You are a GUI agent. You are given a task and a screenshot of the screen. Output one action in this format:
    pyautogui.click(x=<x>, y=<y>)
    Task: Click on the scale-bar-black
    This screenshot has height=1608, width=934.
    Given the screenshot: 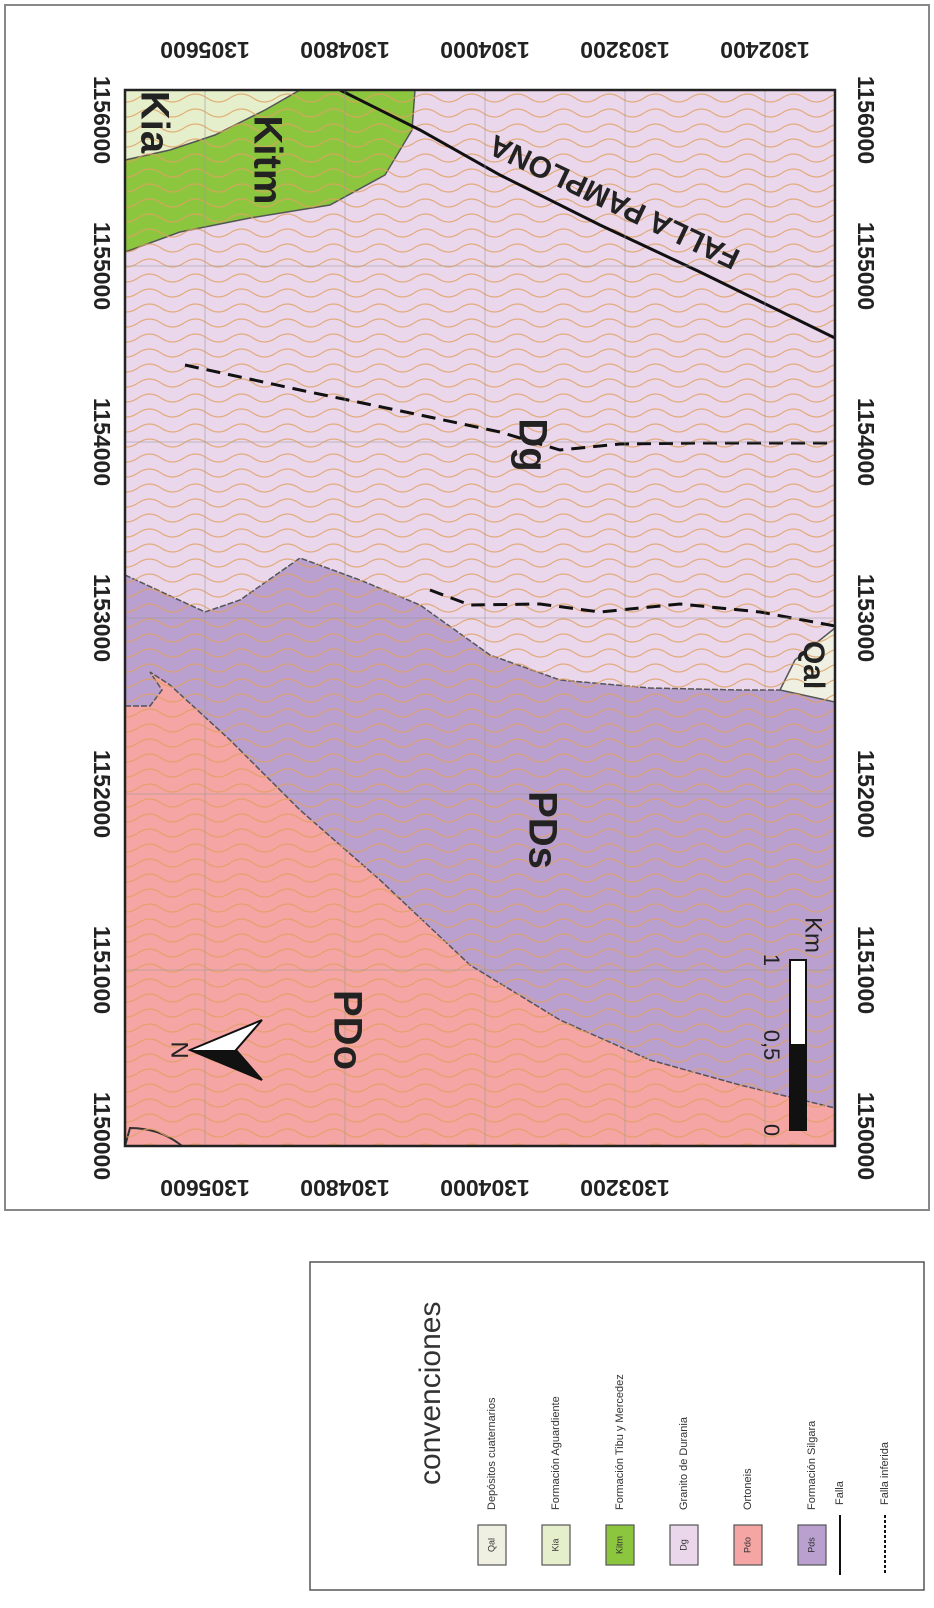 What is the action you would take?
    pyautogui.click(x=798, y=1087)
    